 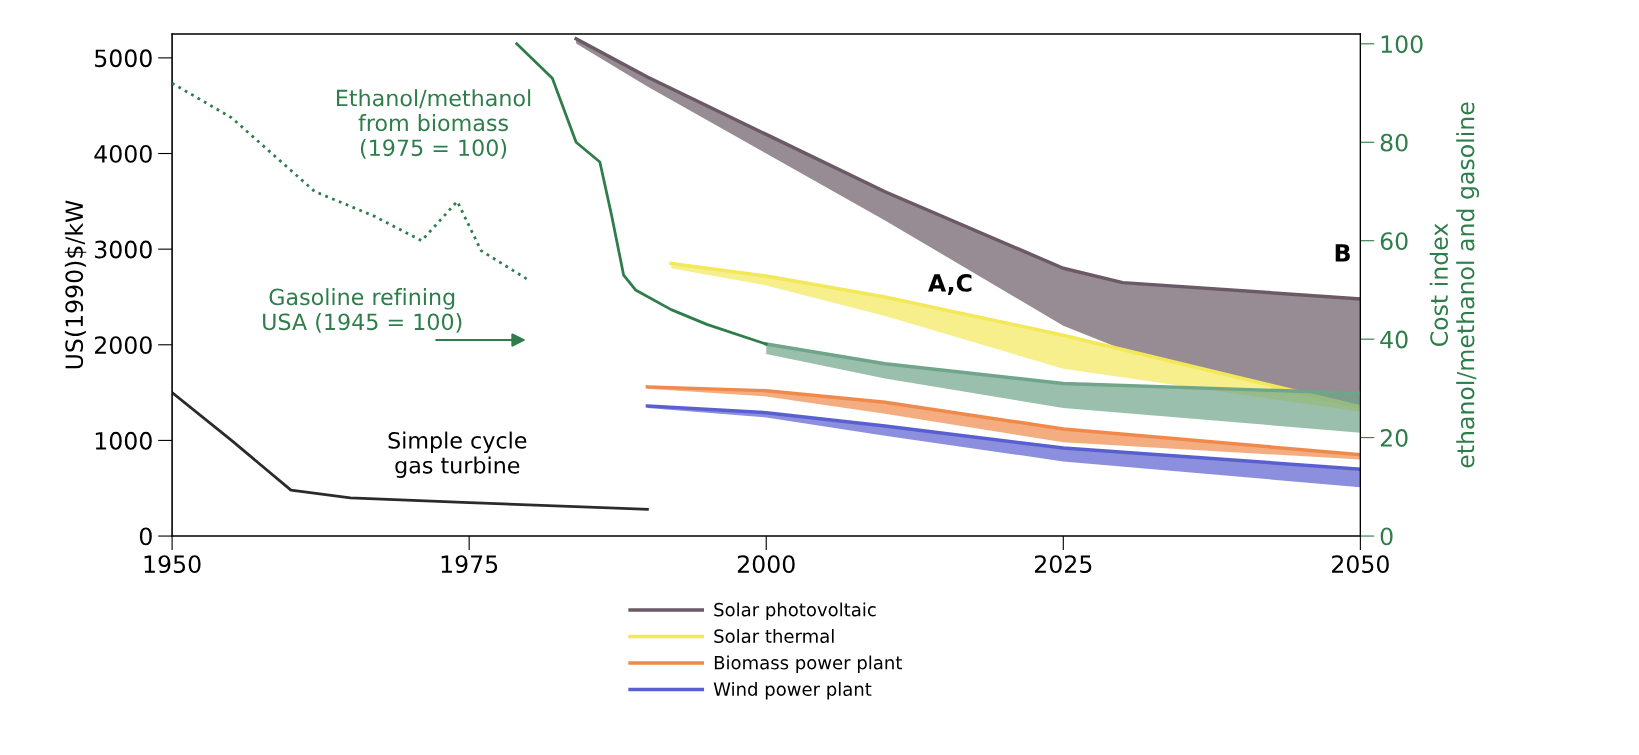 I want to click on series-label: Ethanol/methanol from biomass (1975 = 100), so click(x=434, y=124).